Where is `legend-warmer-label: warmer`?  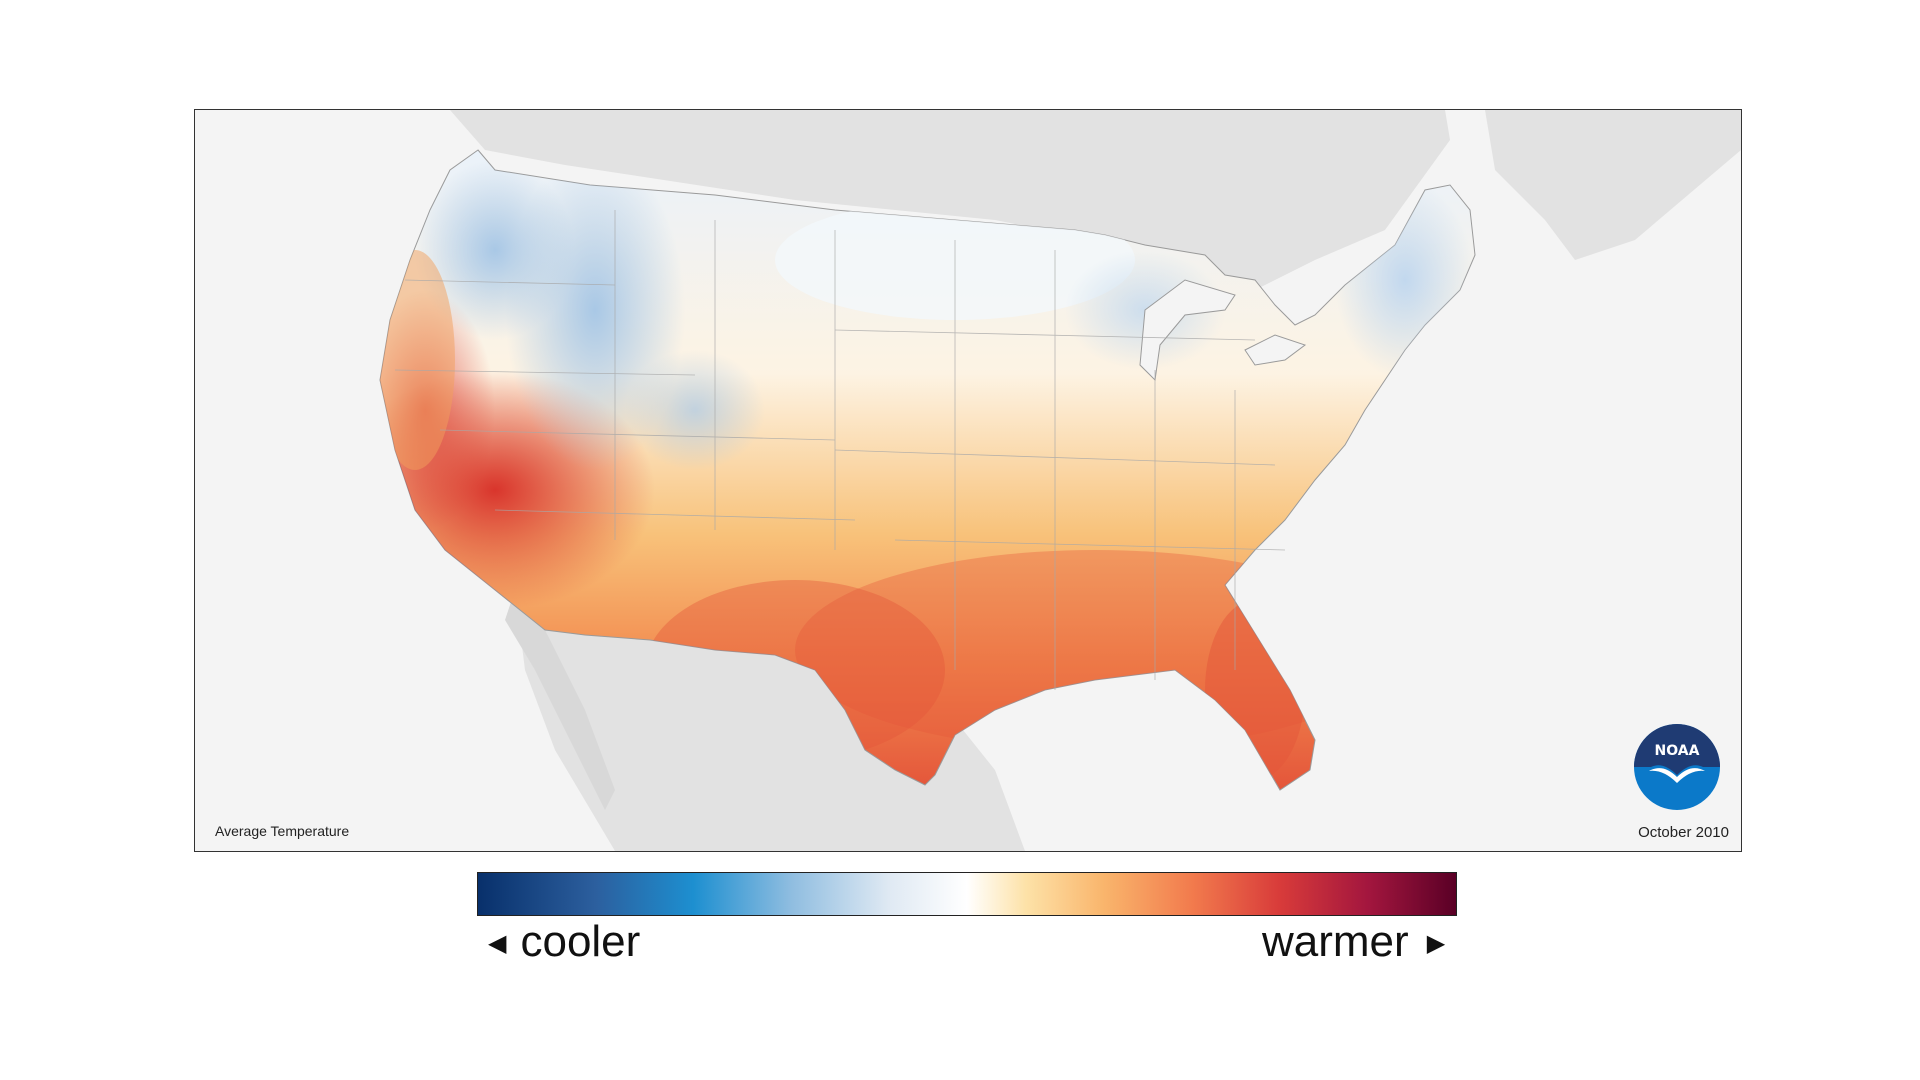
legend-warmer-label: warmer is located at coordinates (1335, 941).